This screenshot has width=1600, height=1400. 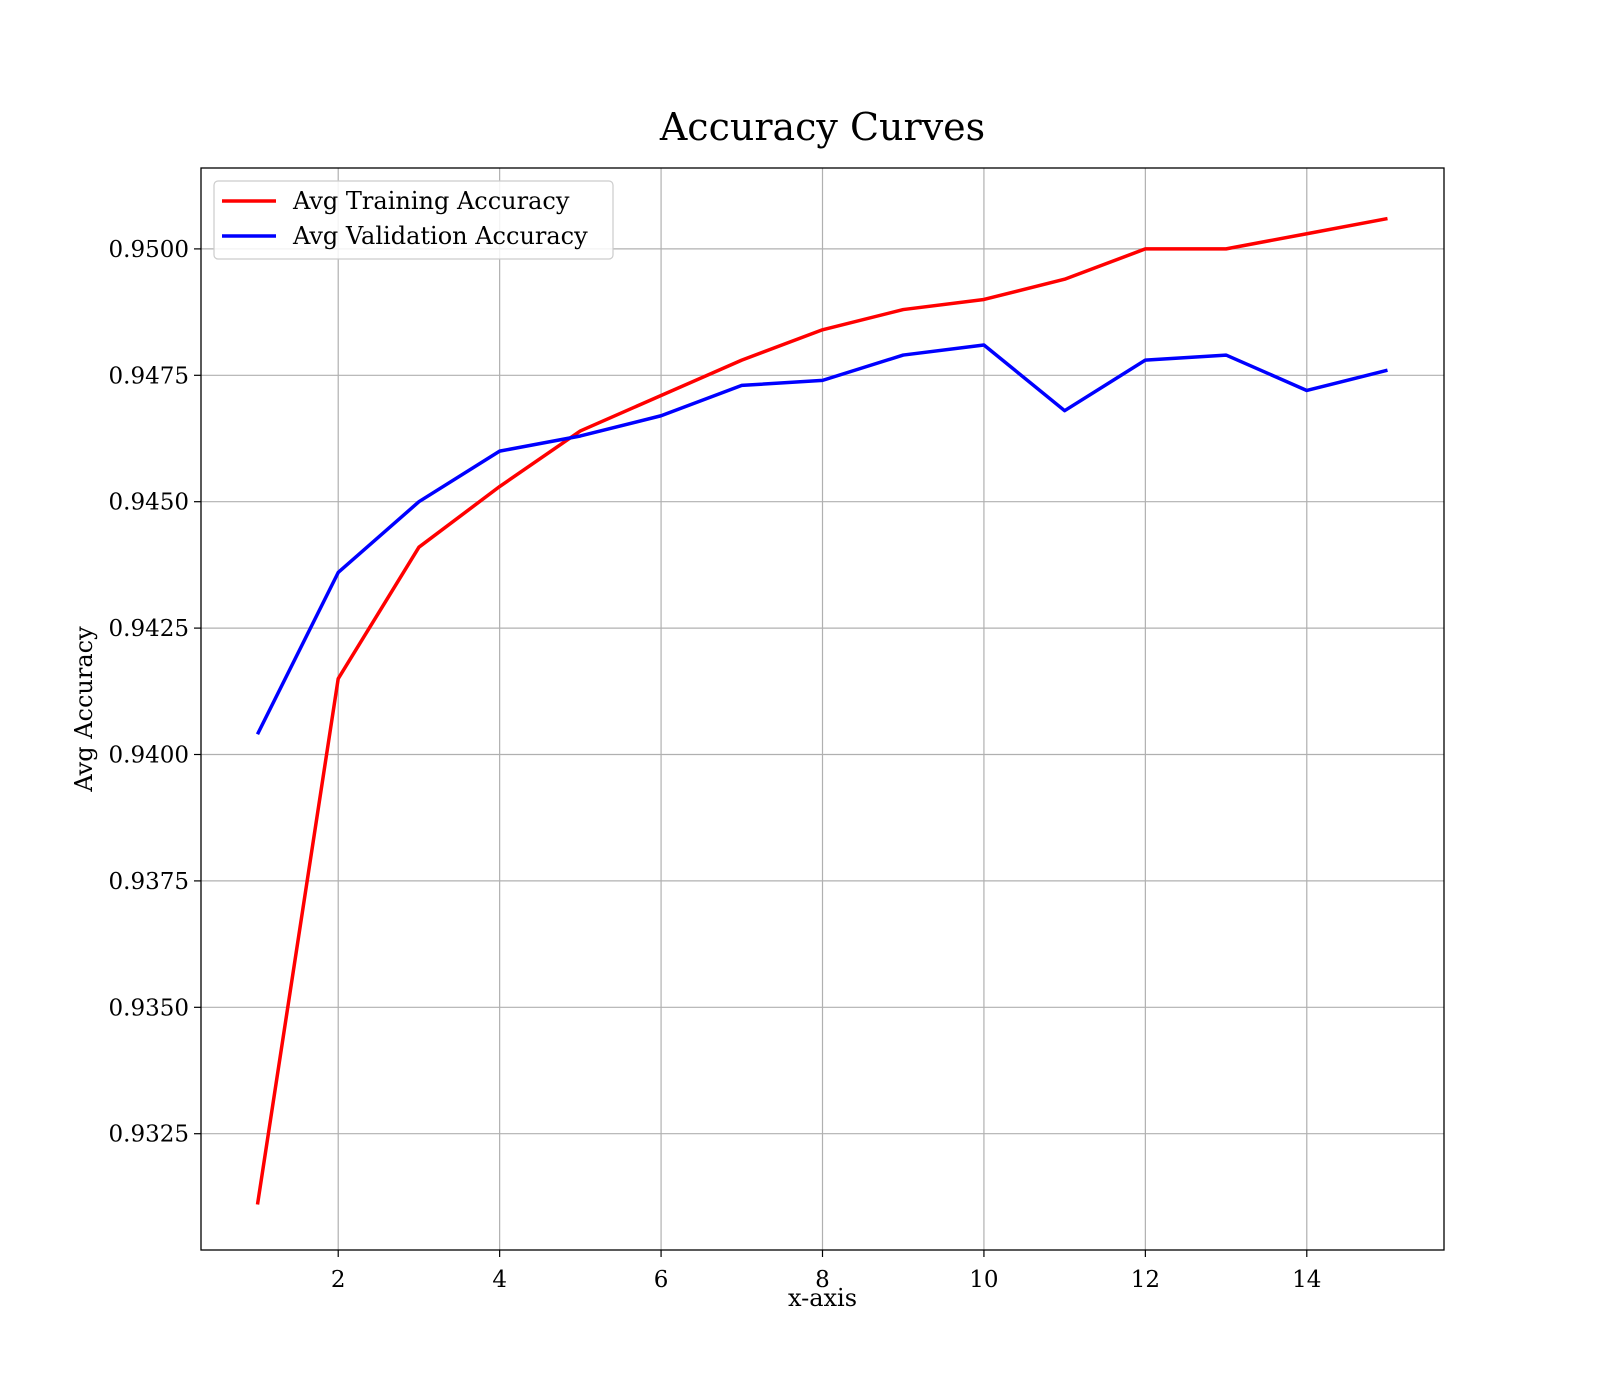 What do you see at coordinates (149, 250) in the screenshot?
I see `y-tick-label: 0.9500` at bounding box center [149, 250].